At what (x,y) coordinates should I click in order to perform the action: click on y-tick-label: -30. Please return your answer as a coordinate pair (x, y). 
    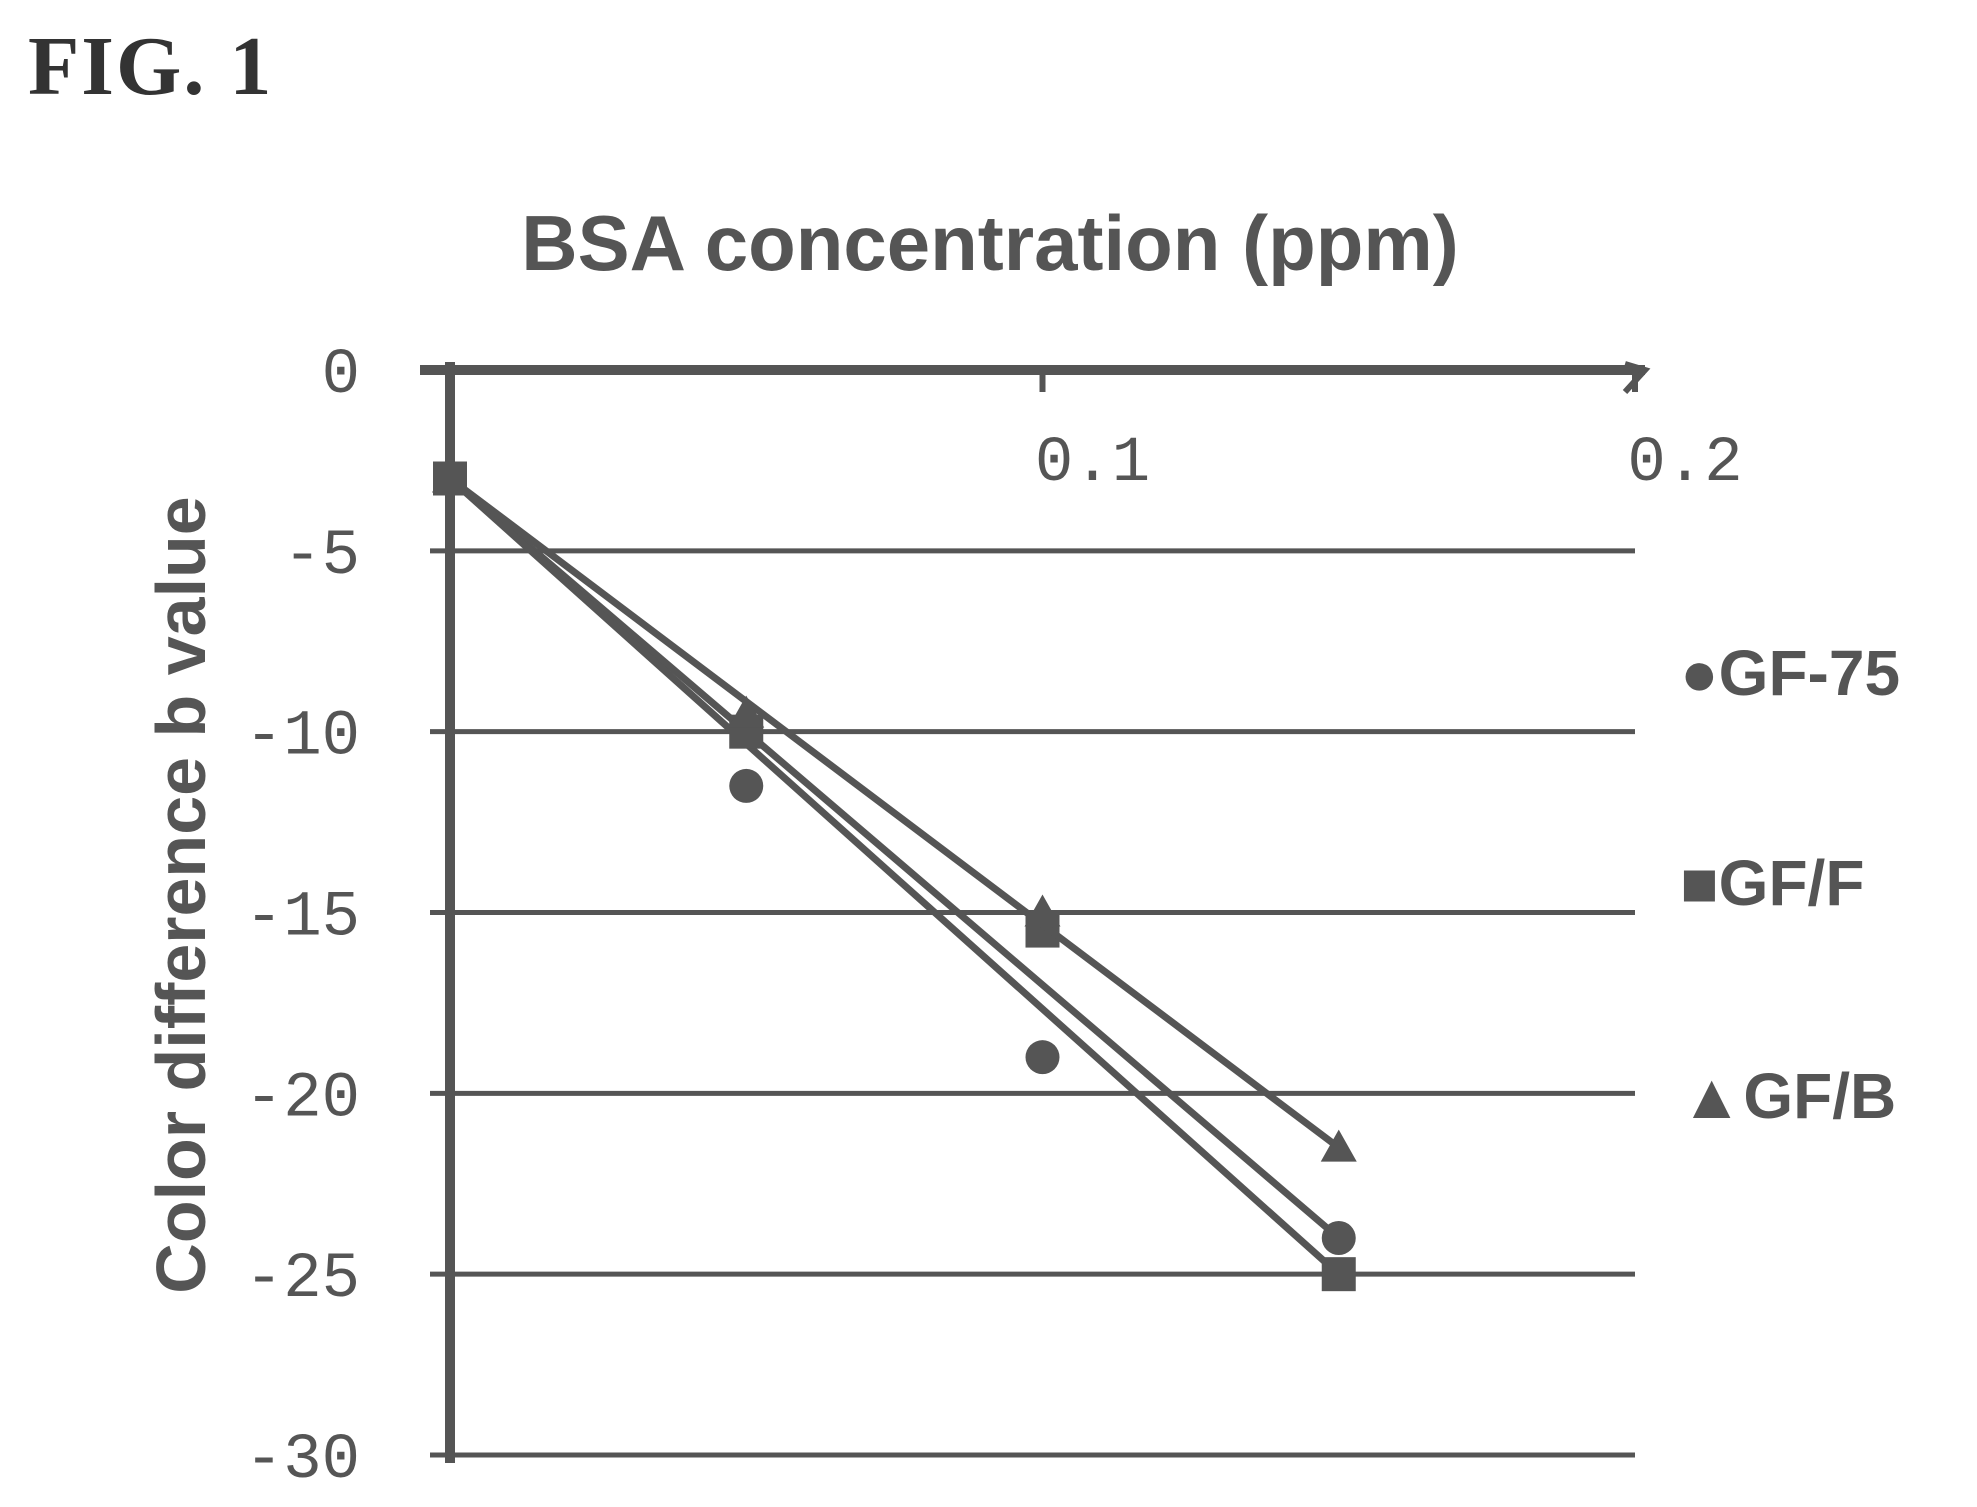
    Looking at the image, I should click on (302, 1461).